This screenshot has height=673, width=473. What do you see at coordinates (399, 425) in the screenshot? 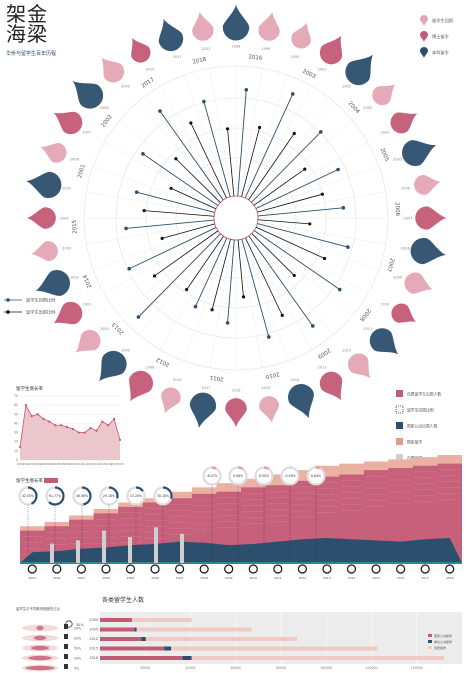
I see `legend-swatch` at bounding box center [399, 425].